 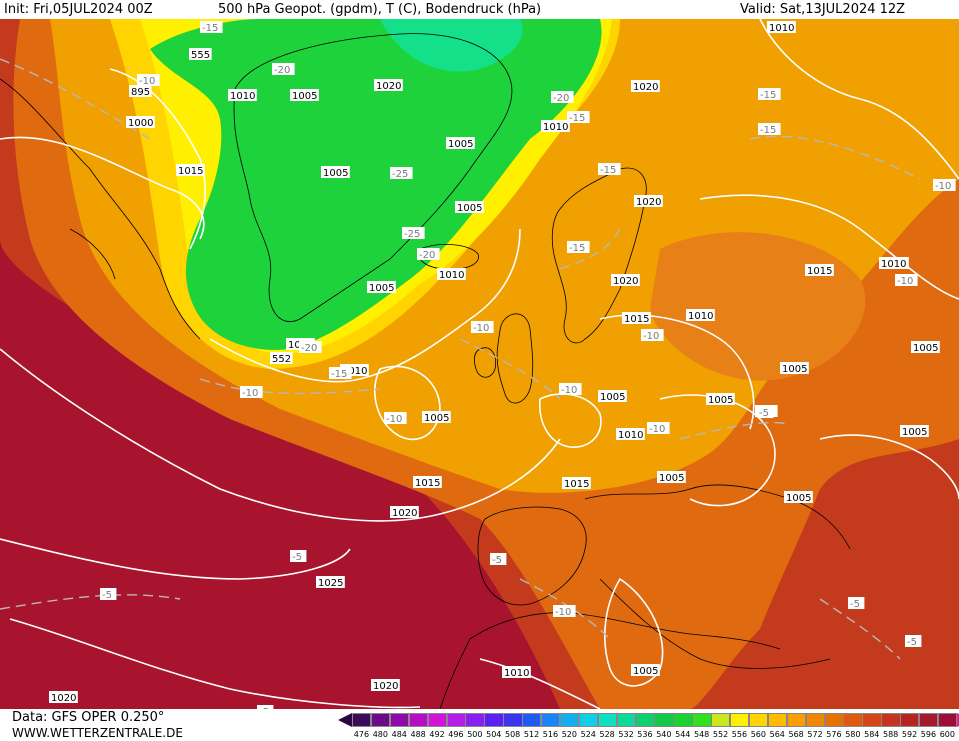 What do you see at coordinates (834, 734) in the screenshot?
I see `colorbar-label: 576` at bounding box center [834, 734].